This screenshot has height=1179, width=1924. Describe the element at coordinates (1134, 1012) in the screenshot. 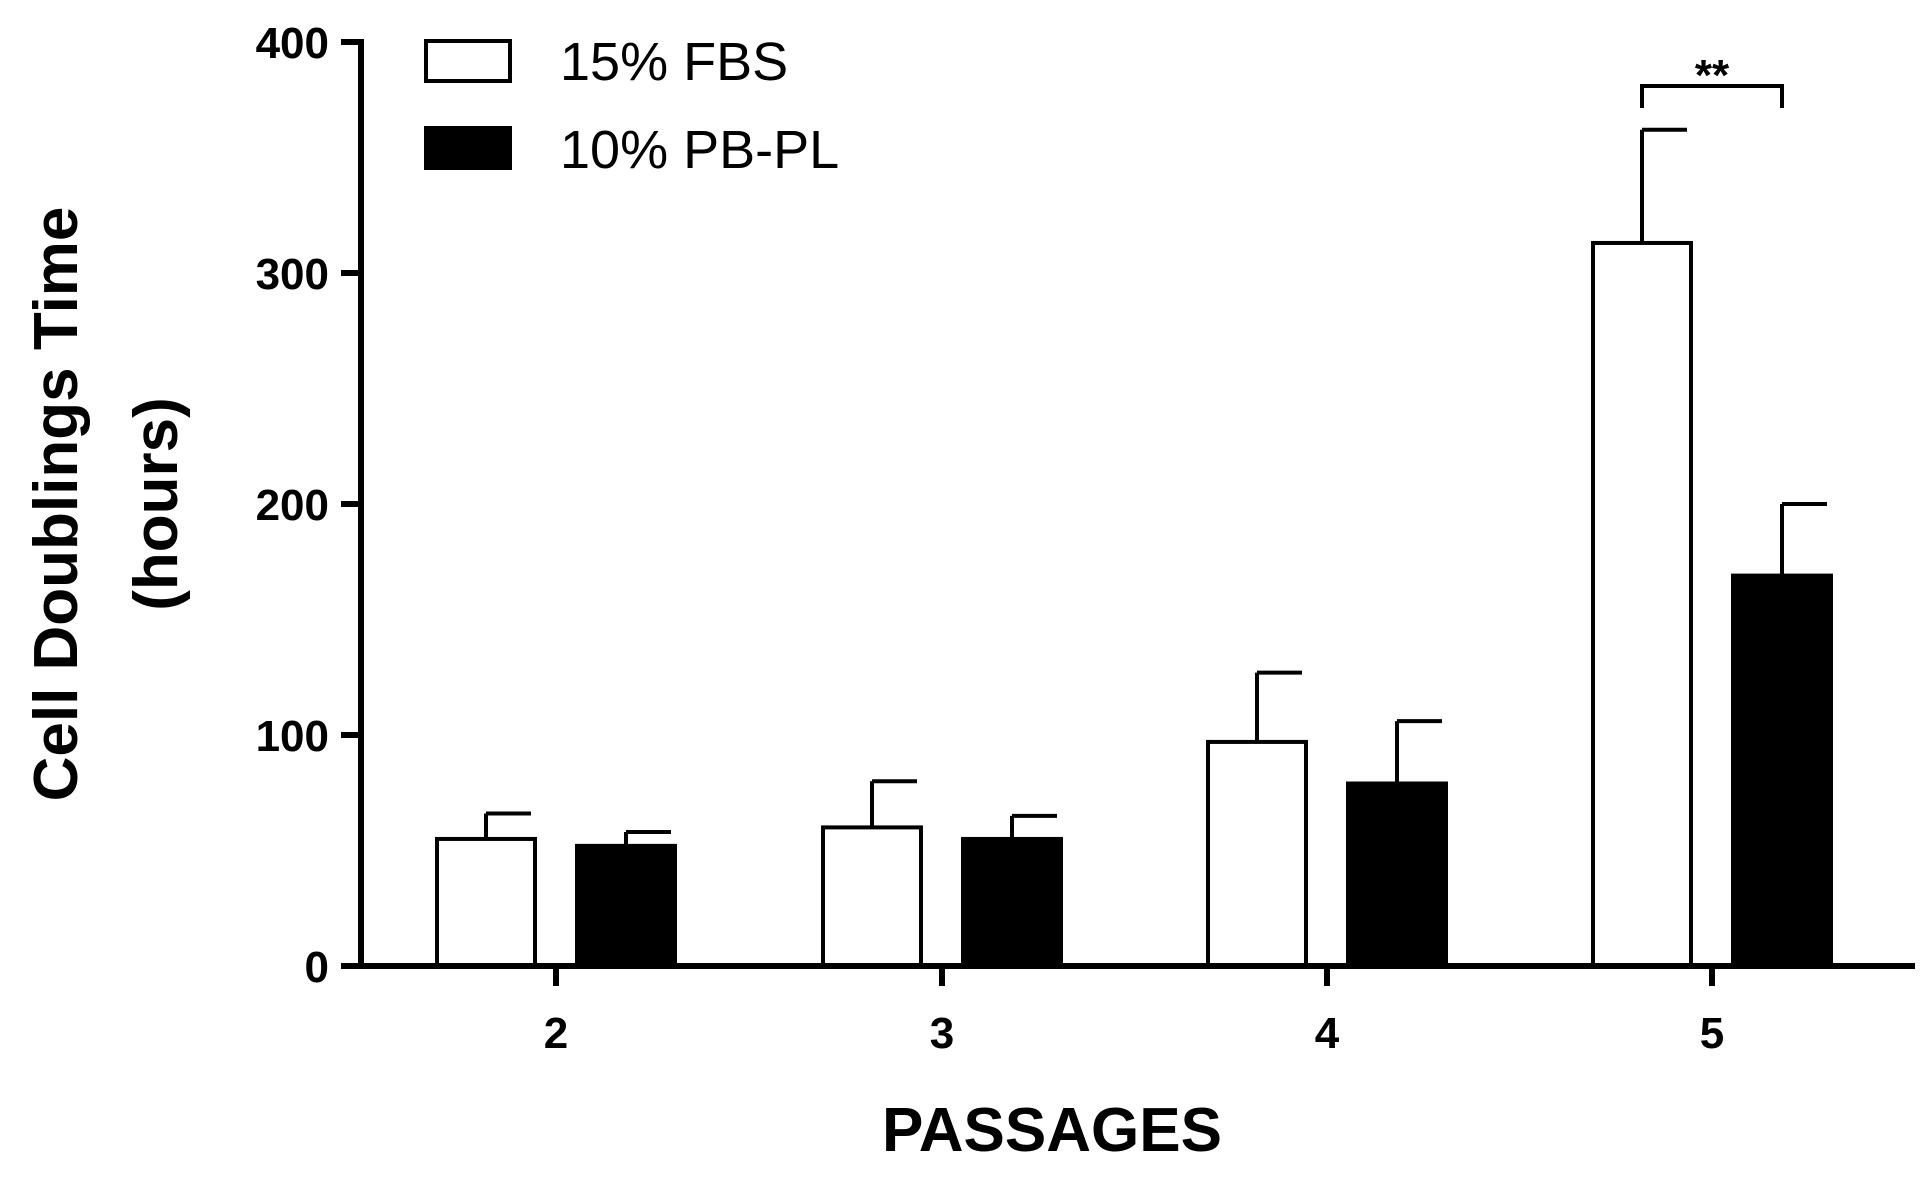

I see `x-ticks: 2 3 4 5` at that location.